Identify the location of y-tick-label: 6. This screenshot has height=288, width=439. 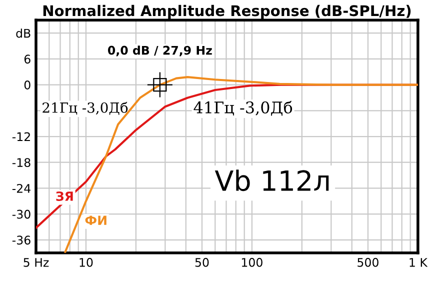
(27, 59).